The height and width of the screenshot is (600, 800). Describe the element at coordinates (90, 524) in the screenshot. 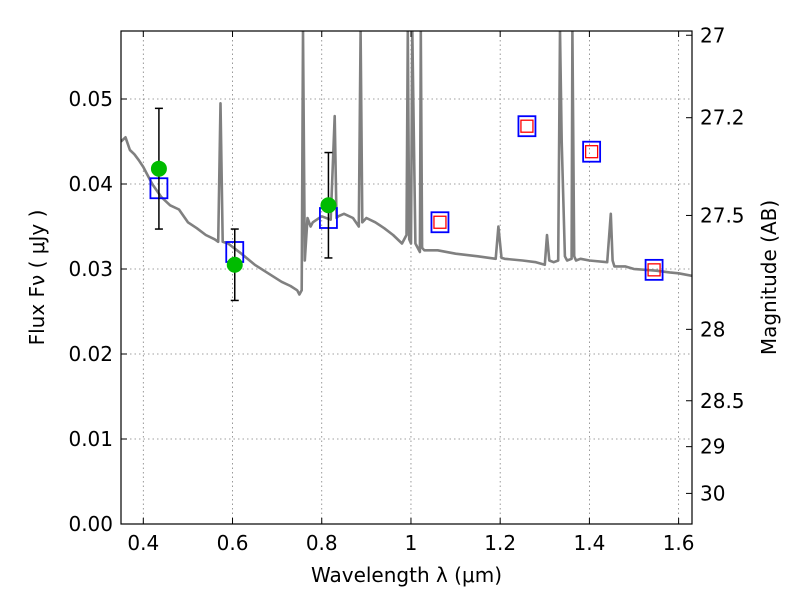

I see `y-tick-label: 0.00` at that location.